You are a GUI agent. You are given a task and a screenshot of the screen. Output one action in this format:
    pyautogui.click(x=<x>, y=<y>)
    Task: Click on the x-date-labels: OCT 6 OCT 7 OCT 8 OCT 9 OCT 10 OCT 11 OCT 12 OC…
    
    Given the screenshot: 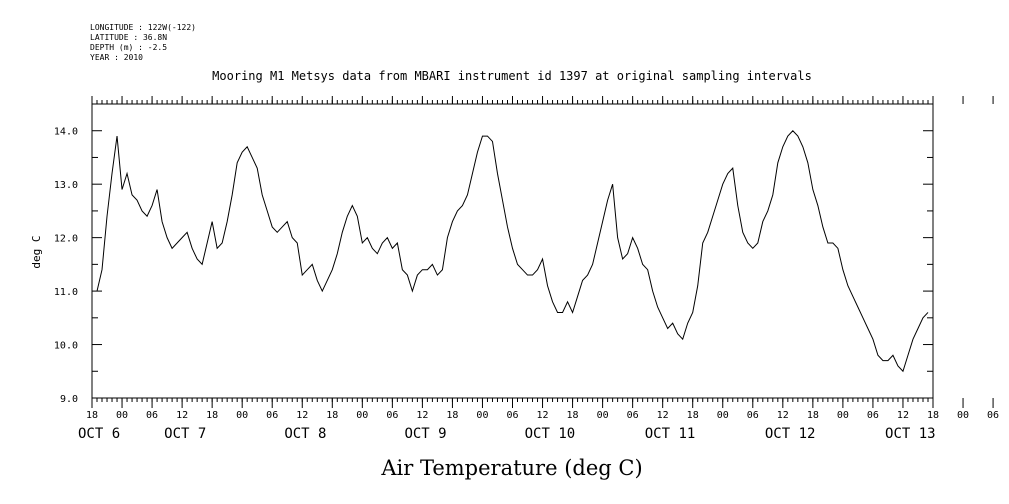 What is the action you would take?
    pyautogui.click(x=507, y=434)
    